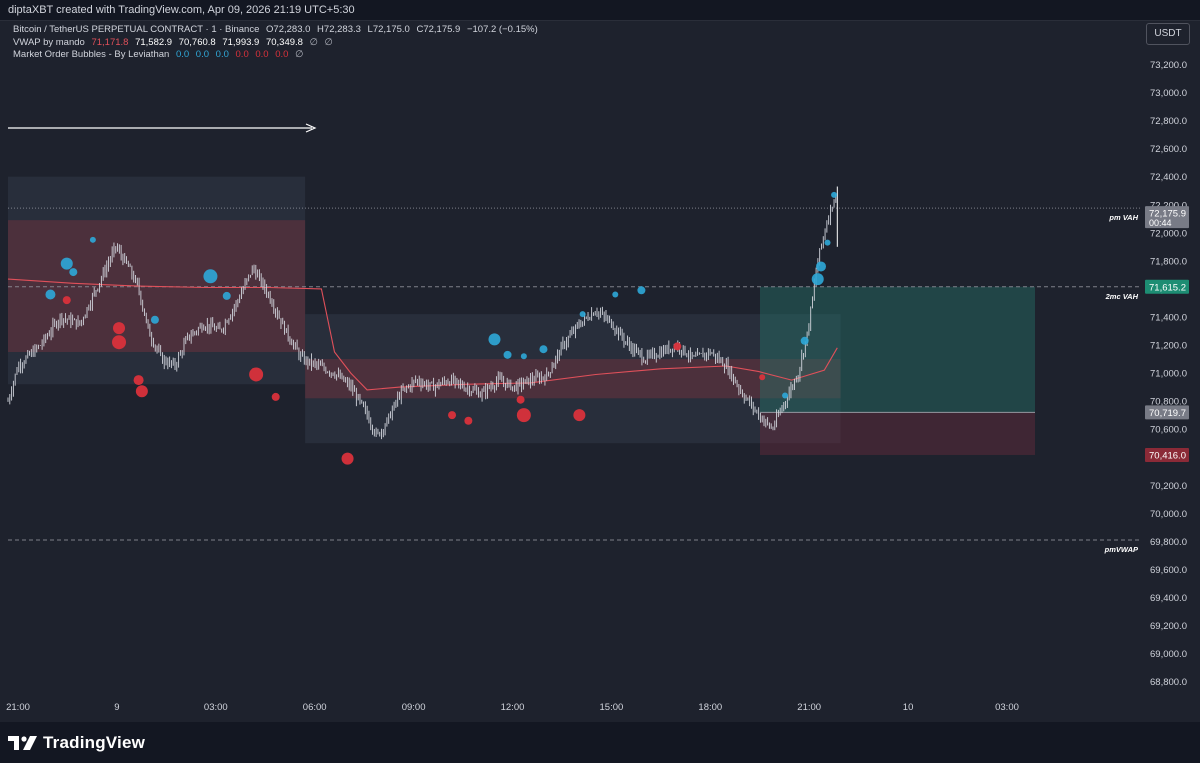 The width and height of the screenshot is (1200, 763). What do you see at coordinates (241, 42) in the screenshot?
I see `vwap-upper-2: 71,993.9` at bounding box center [241, 42].